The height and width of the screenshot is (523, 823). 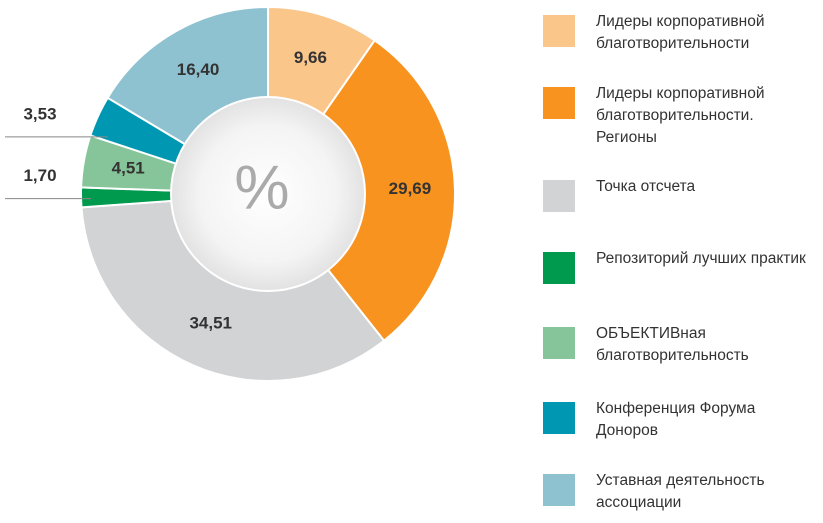 I want to click on legend-label: Конференция Форума Доноров, so click(x=676, y=419).